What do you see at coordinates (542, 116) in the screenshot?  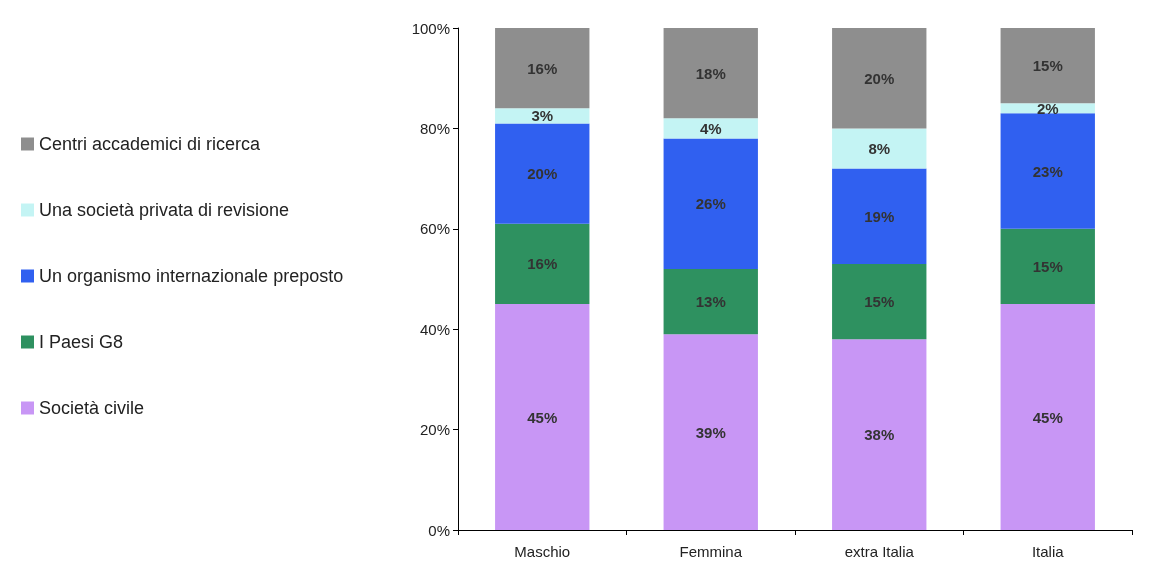 I see `data-label: 3%` at bounding box center [542, 116].